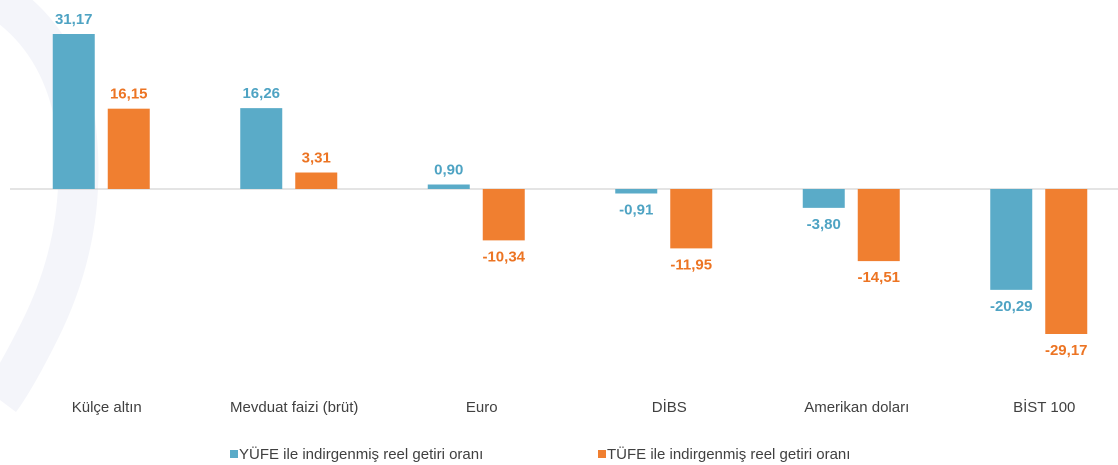 The height and width of the screenshot is (465, 1118). I want to click on x-tick-label: DİBS, so click(669, 407).